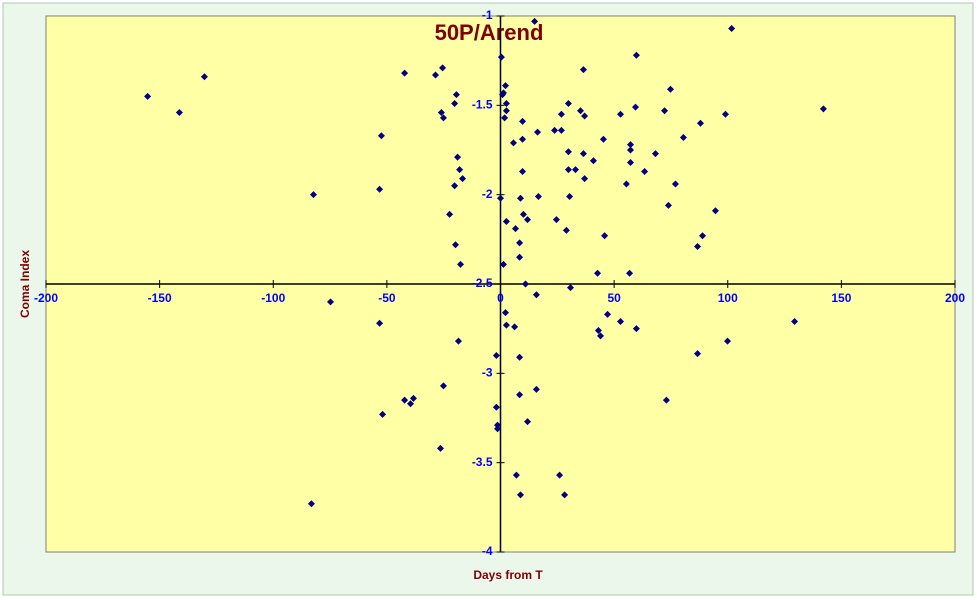  What do you see at coordinates (487, 15) in the screenshot?
I see `y-tick-label: -1` at bounding box center [487, 15].